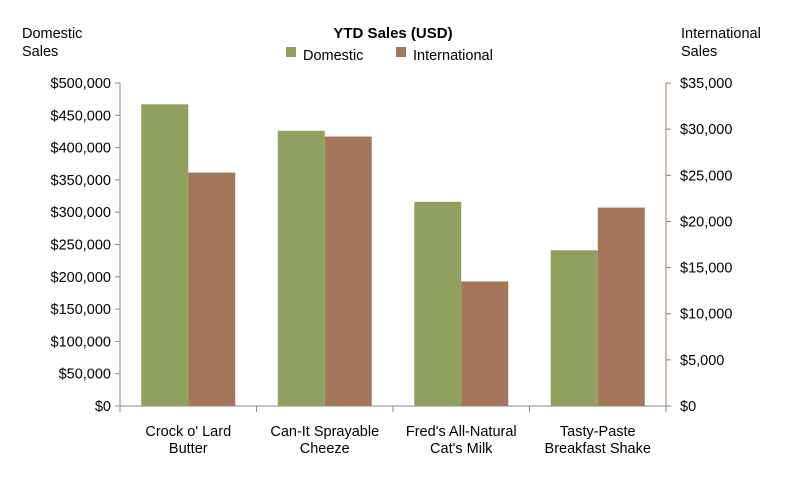 The width and height of the screenshot is (789, 479). I want to click on category-label-1-line-1: Crock o' Lard, so click(188, 432).